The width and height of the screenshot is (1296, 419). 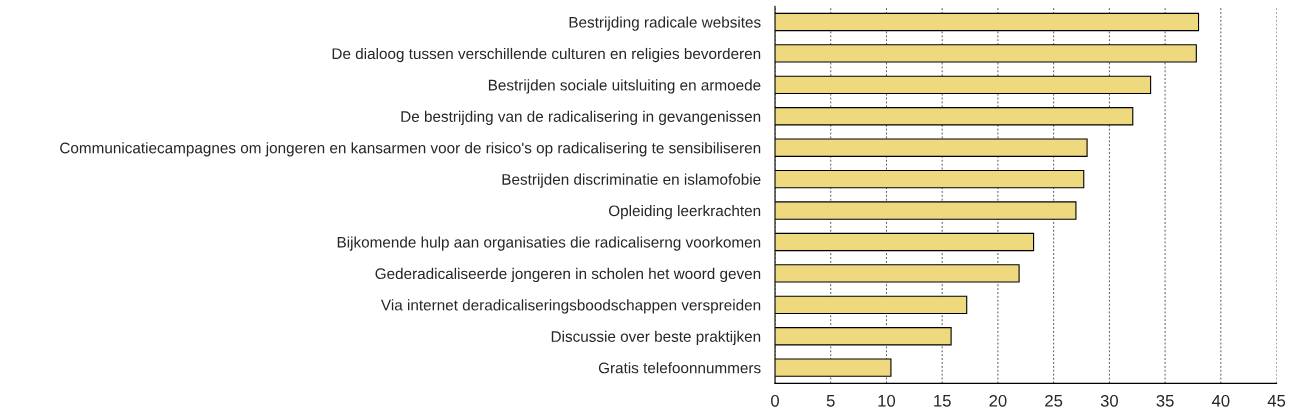 What do you see at coordinates (570, 306) in the screenshot?
I see `y-tick-label: Via internet deradicaliseringsboodschappen verspreiden` at bounding box center [570, 306].